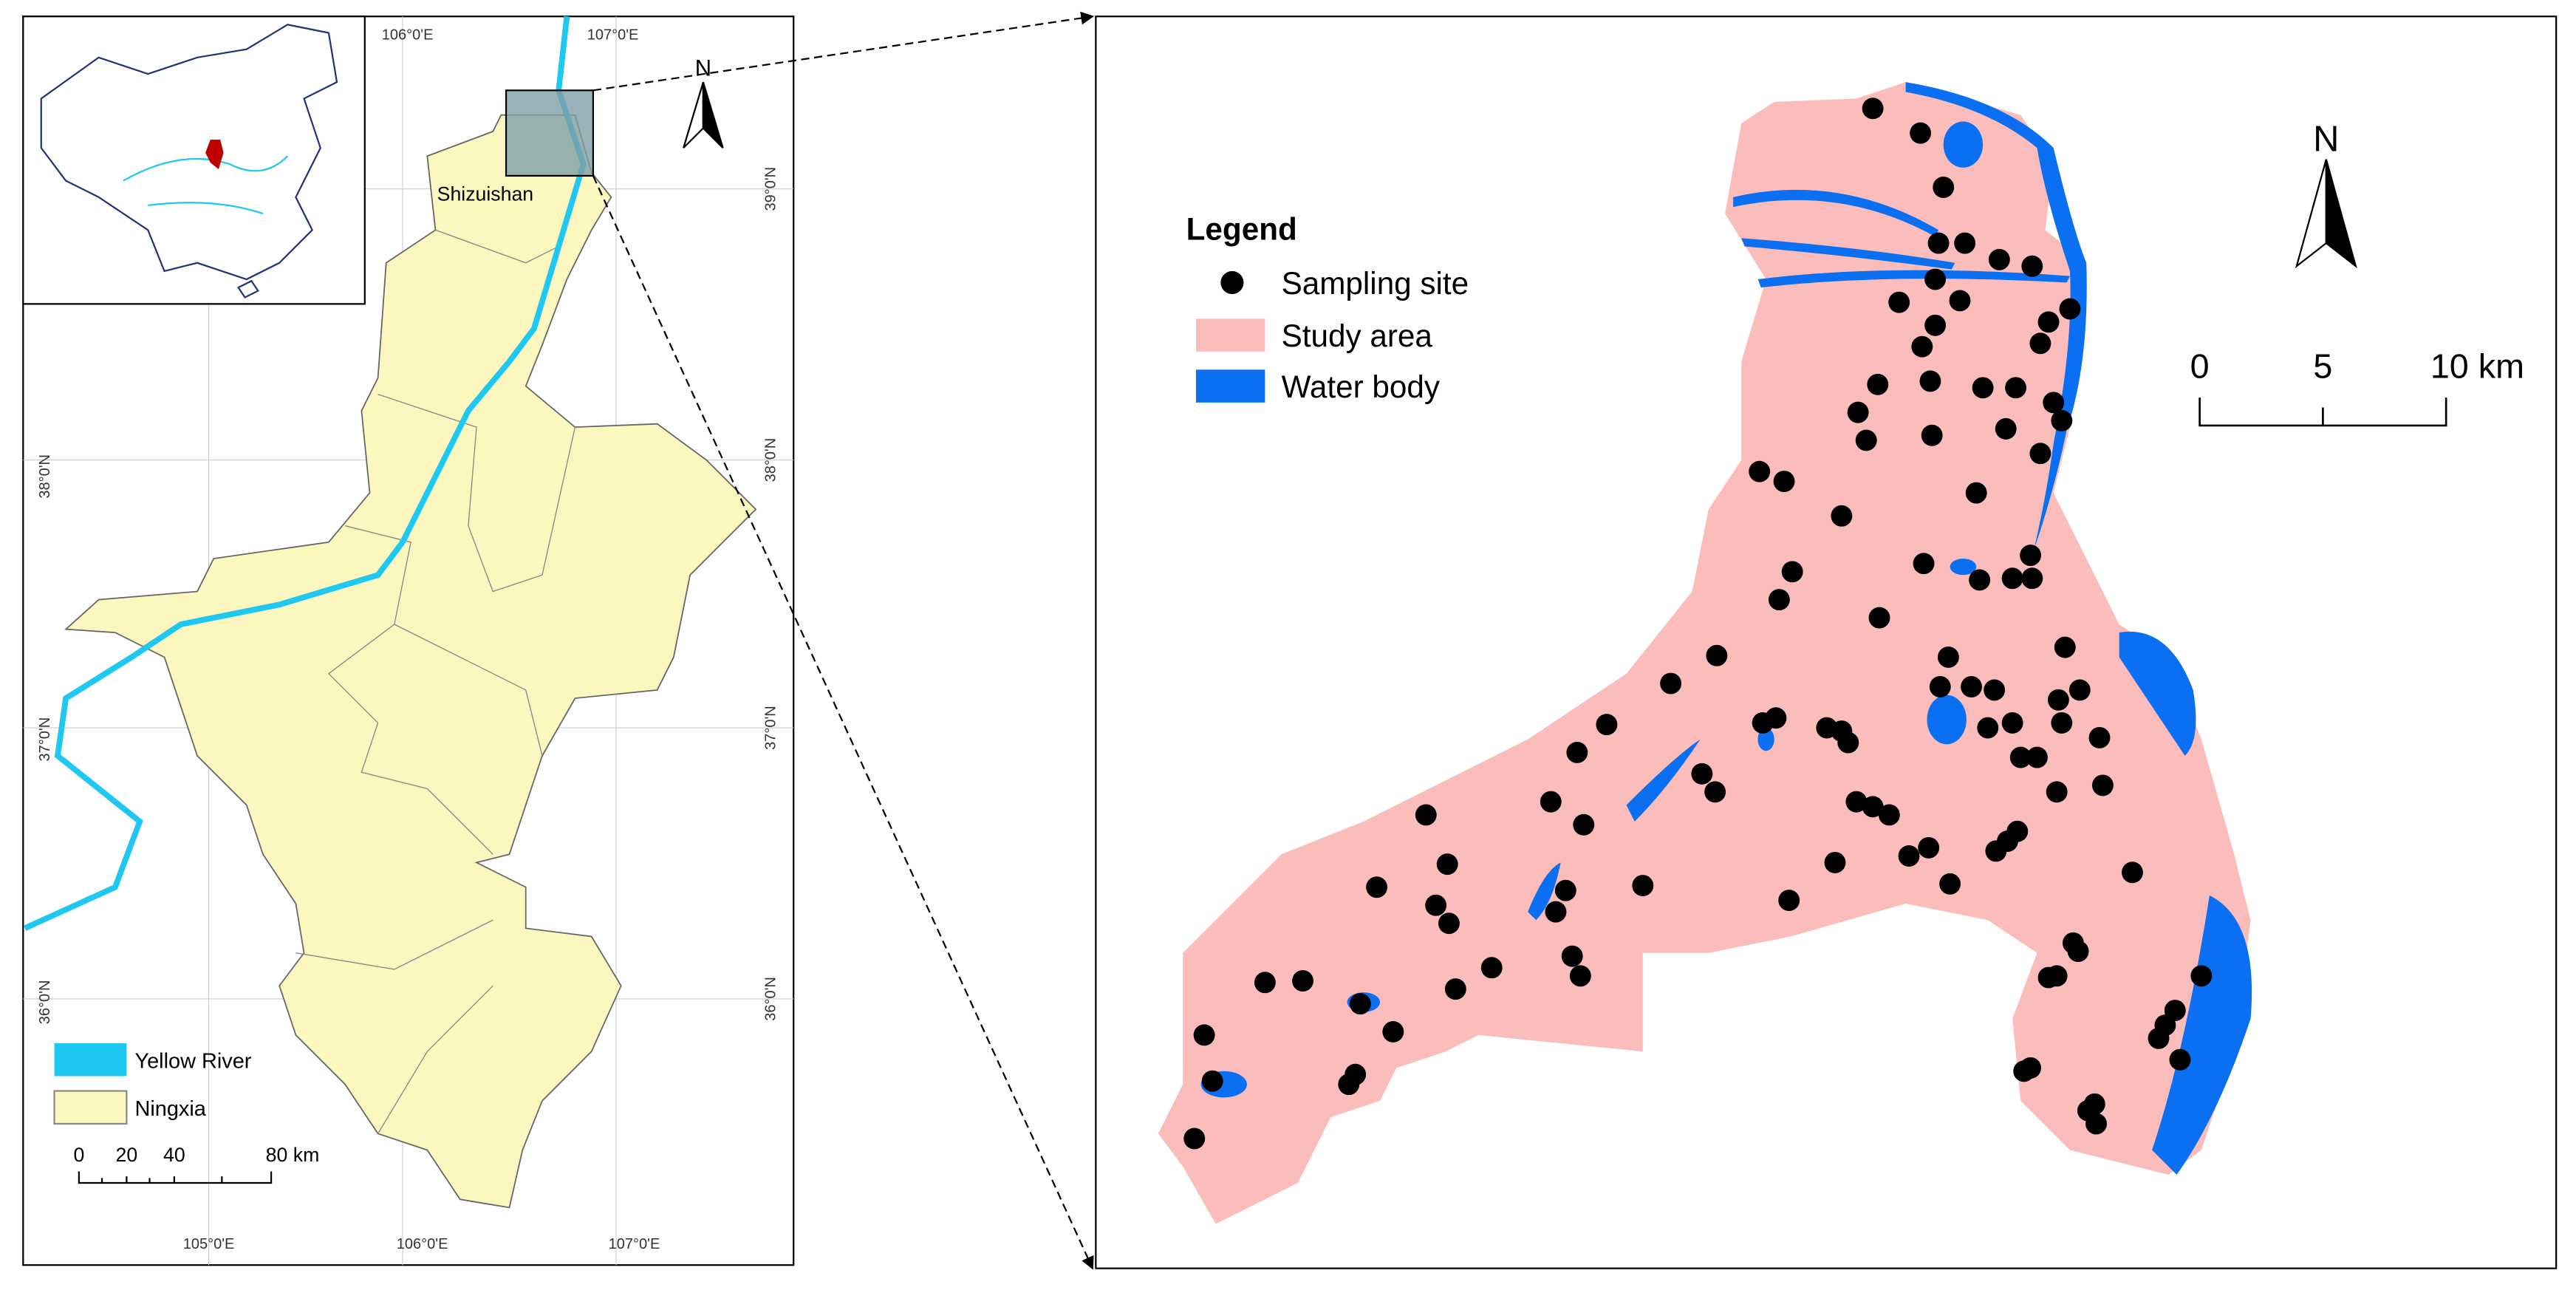 This screenshot has width=2576, height=1293. I want to click on lat-label: 38°0'N, so click(45, 476).